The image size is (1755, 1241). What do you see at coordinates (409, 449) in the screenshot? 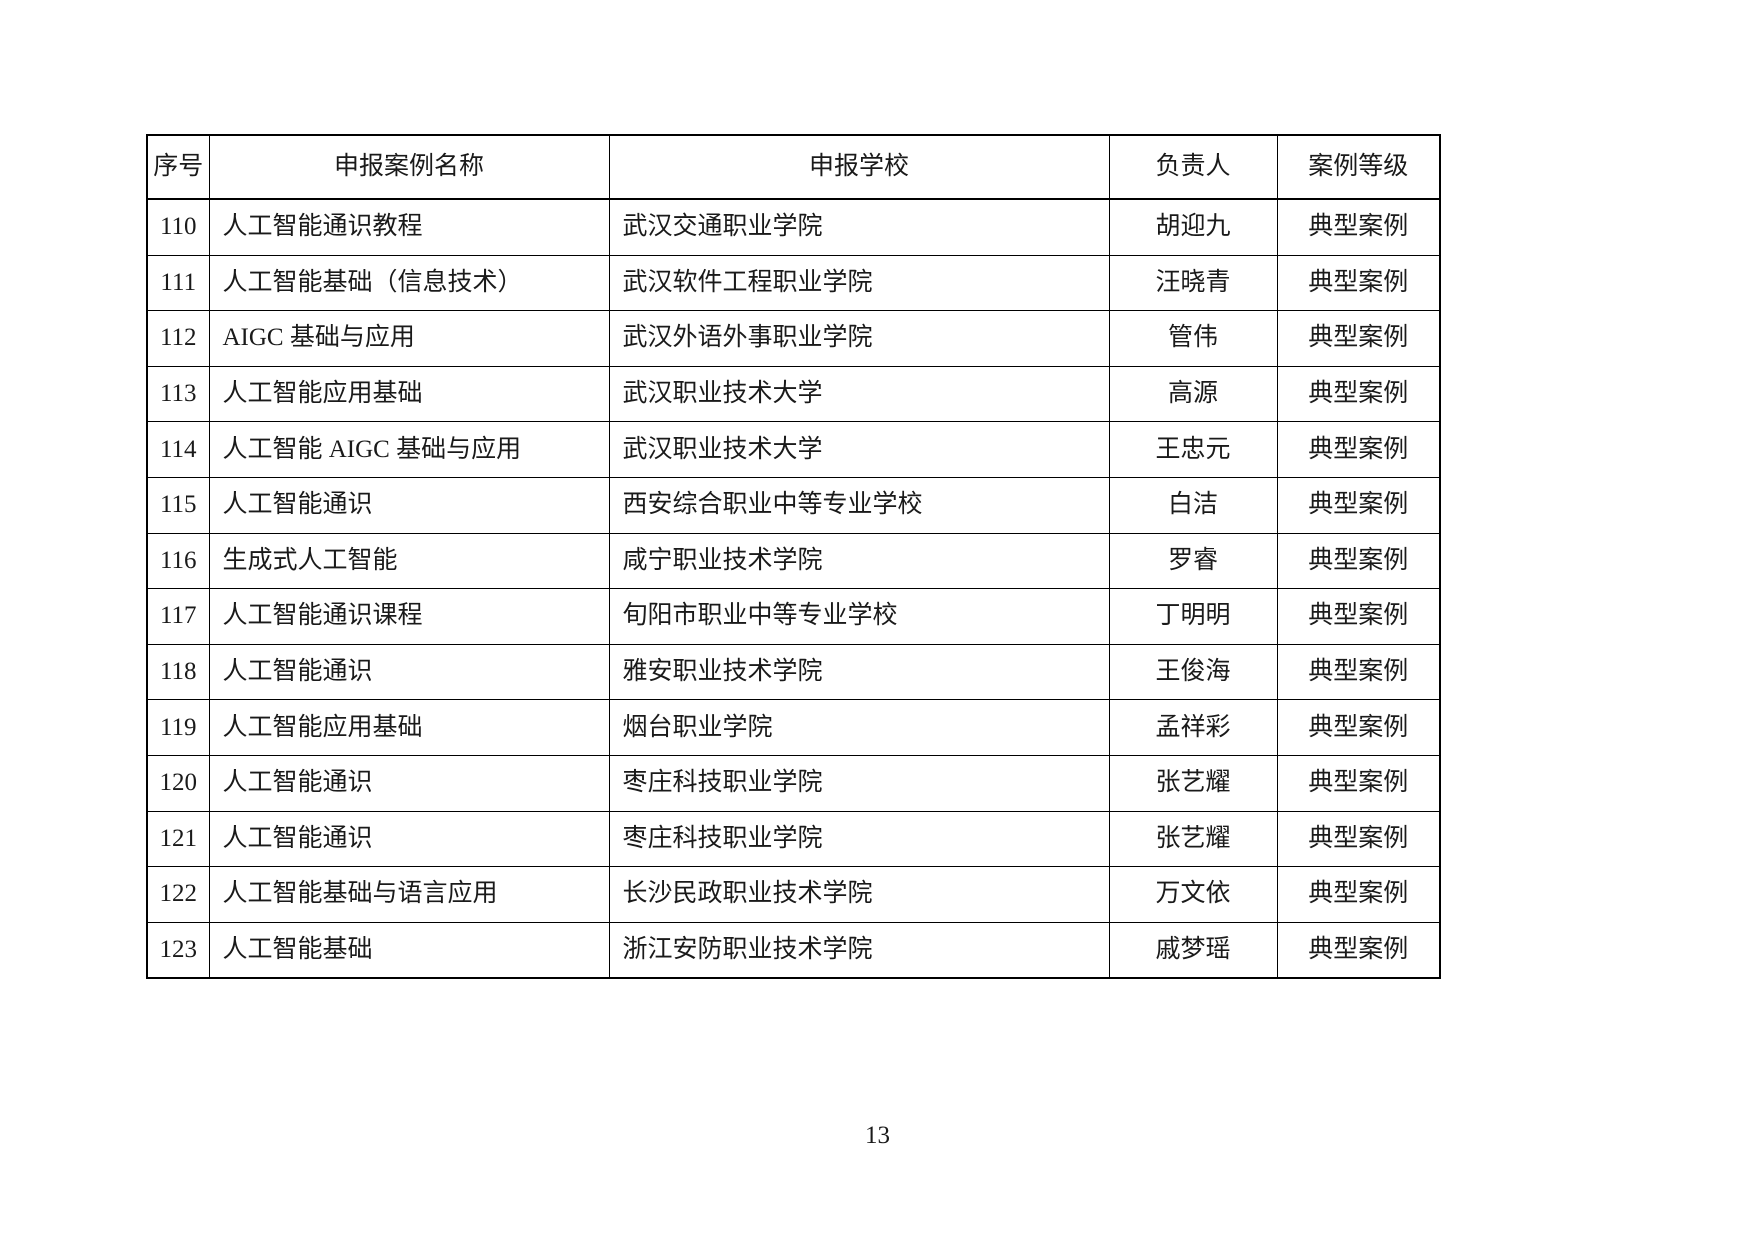
I see `cell-case-name: 人工智能 AIGC 基础与应用` at bounding box center [409, 449].